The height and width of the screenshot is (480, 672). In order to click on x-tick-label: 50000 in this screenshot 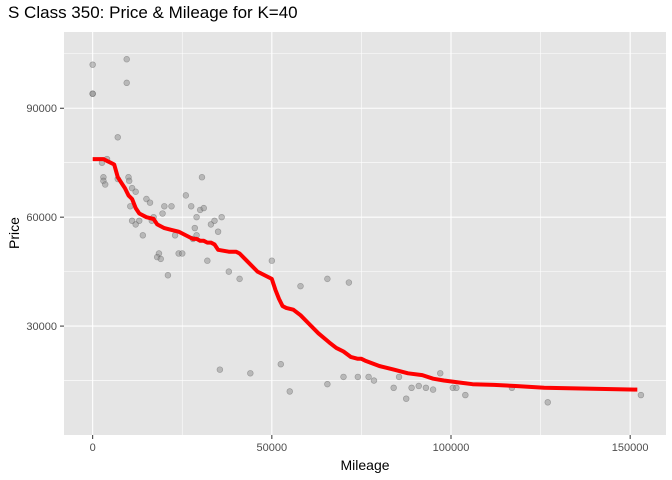, I will do `click(272, 448)`.